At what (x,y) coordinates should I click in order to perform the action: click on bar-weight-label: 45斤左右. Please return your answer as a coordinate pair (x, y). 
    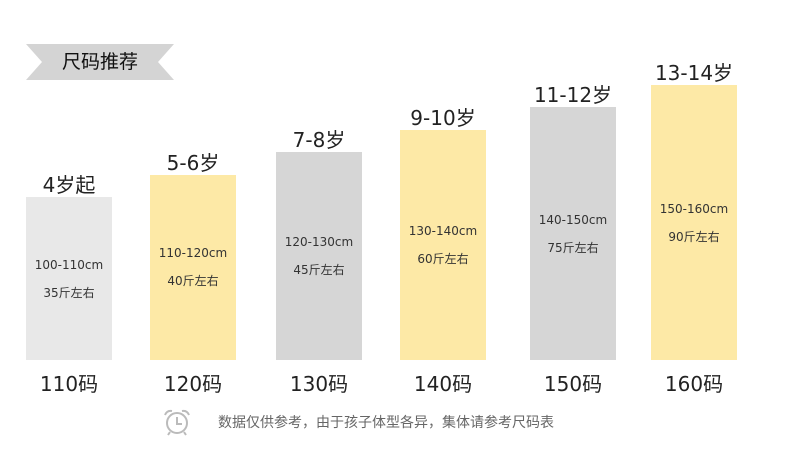
    Looking at the image, I should click on (319, 270).